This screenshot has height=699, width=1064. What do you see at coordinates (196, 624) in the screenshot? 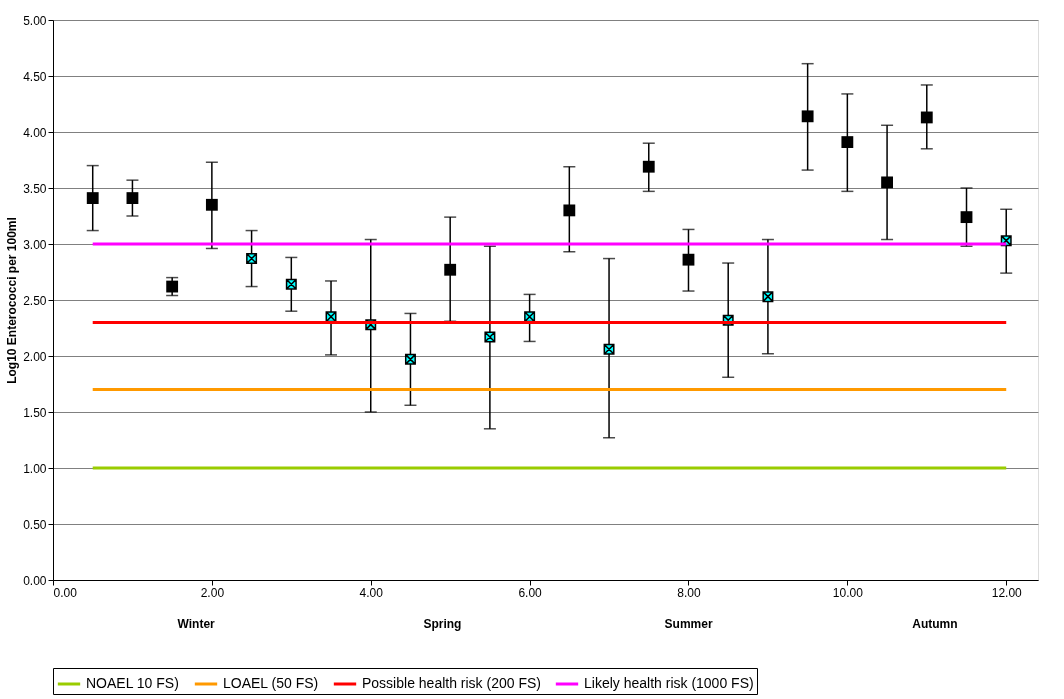
I see `text: Winter` at bounding box center [196, 624].